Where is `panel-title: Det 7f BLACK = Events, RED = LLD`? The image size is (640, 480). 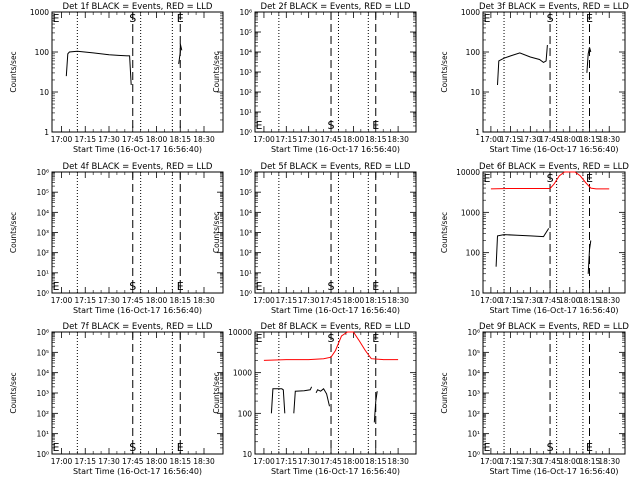
panel-title: Det 7f BLACK = Events, RED = LLD is located at coordinates (138, 327).